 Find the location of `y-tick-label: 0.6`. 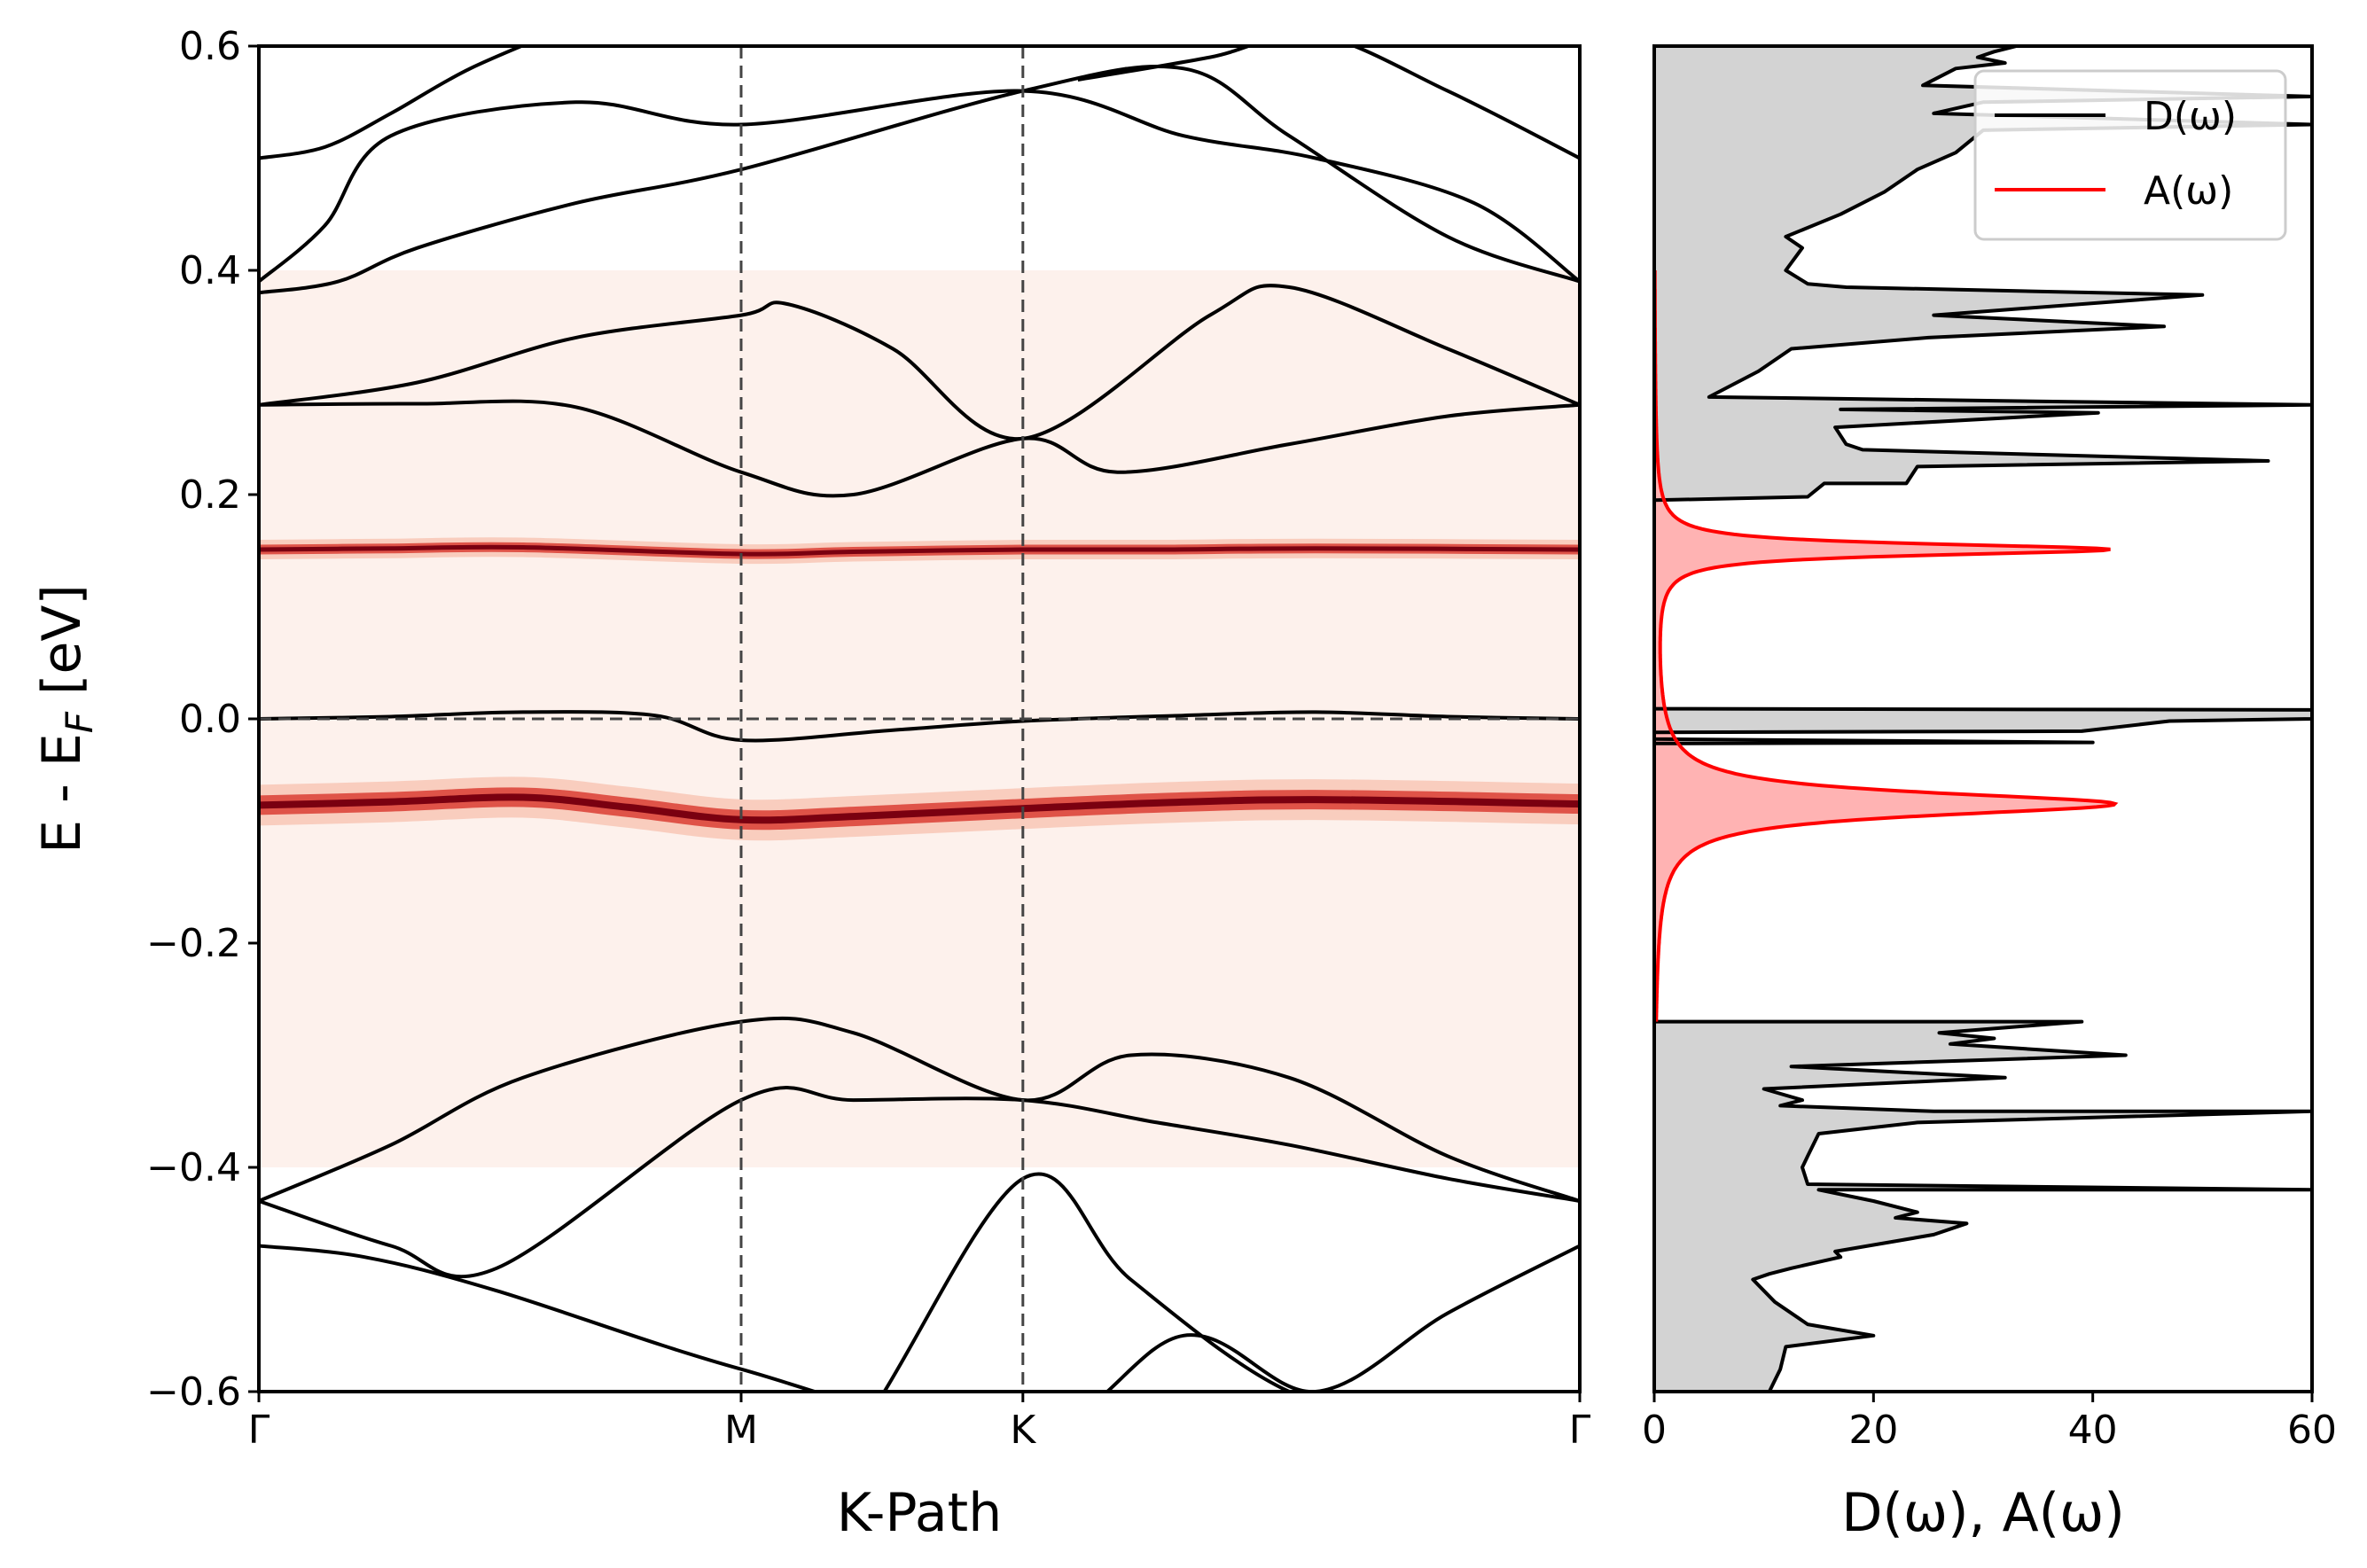

y-tick-label: 0.6 is located at coordinates (210, 46).